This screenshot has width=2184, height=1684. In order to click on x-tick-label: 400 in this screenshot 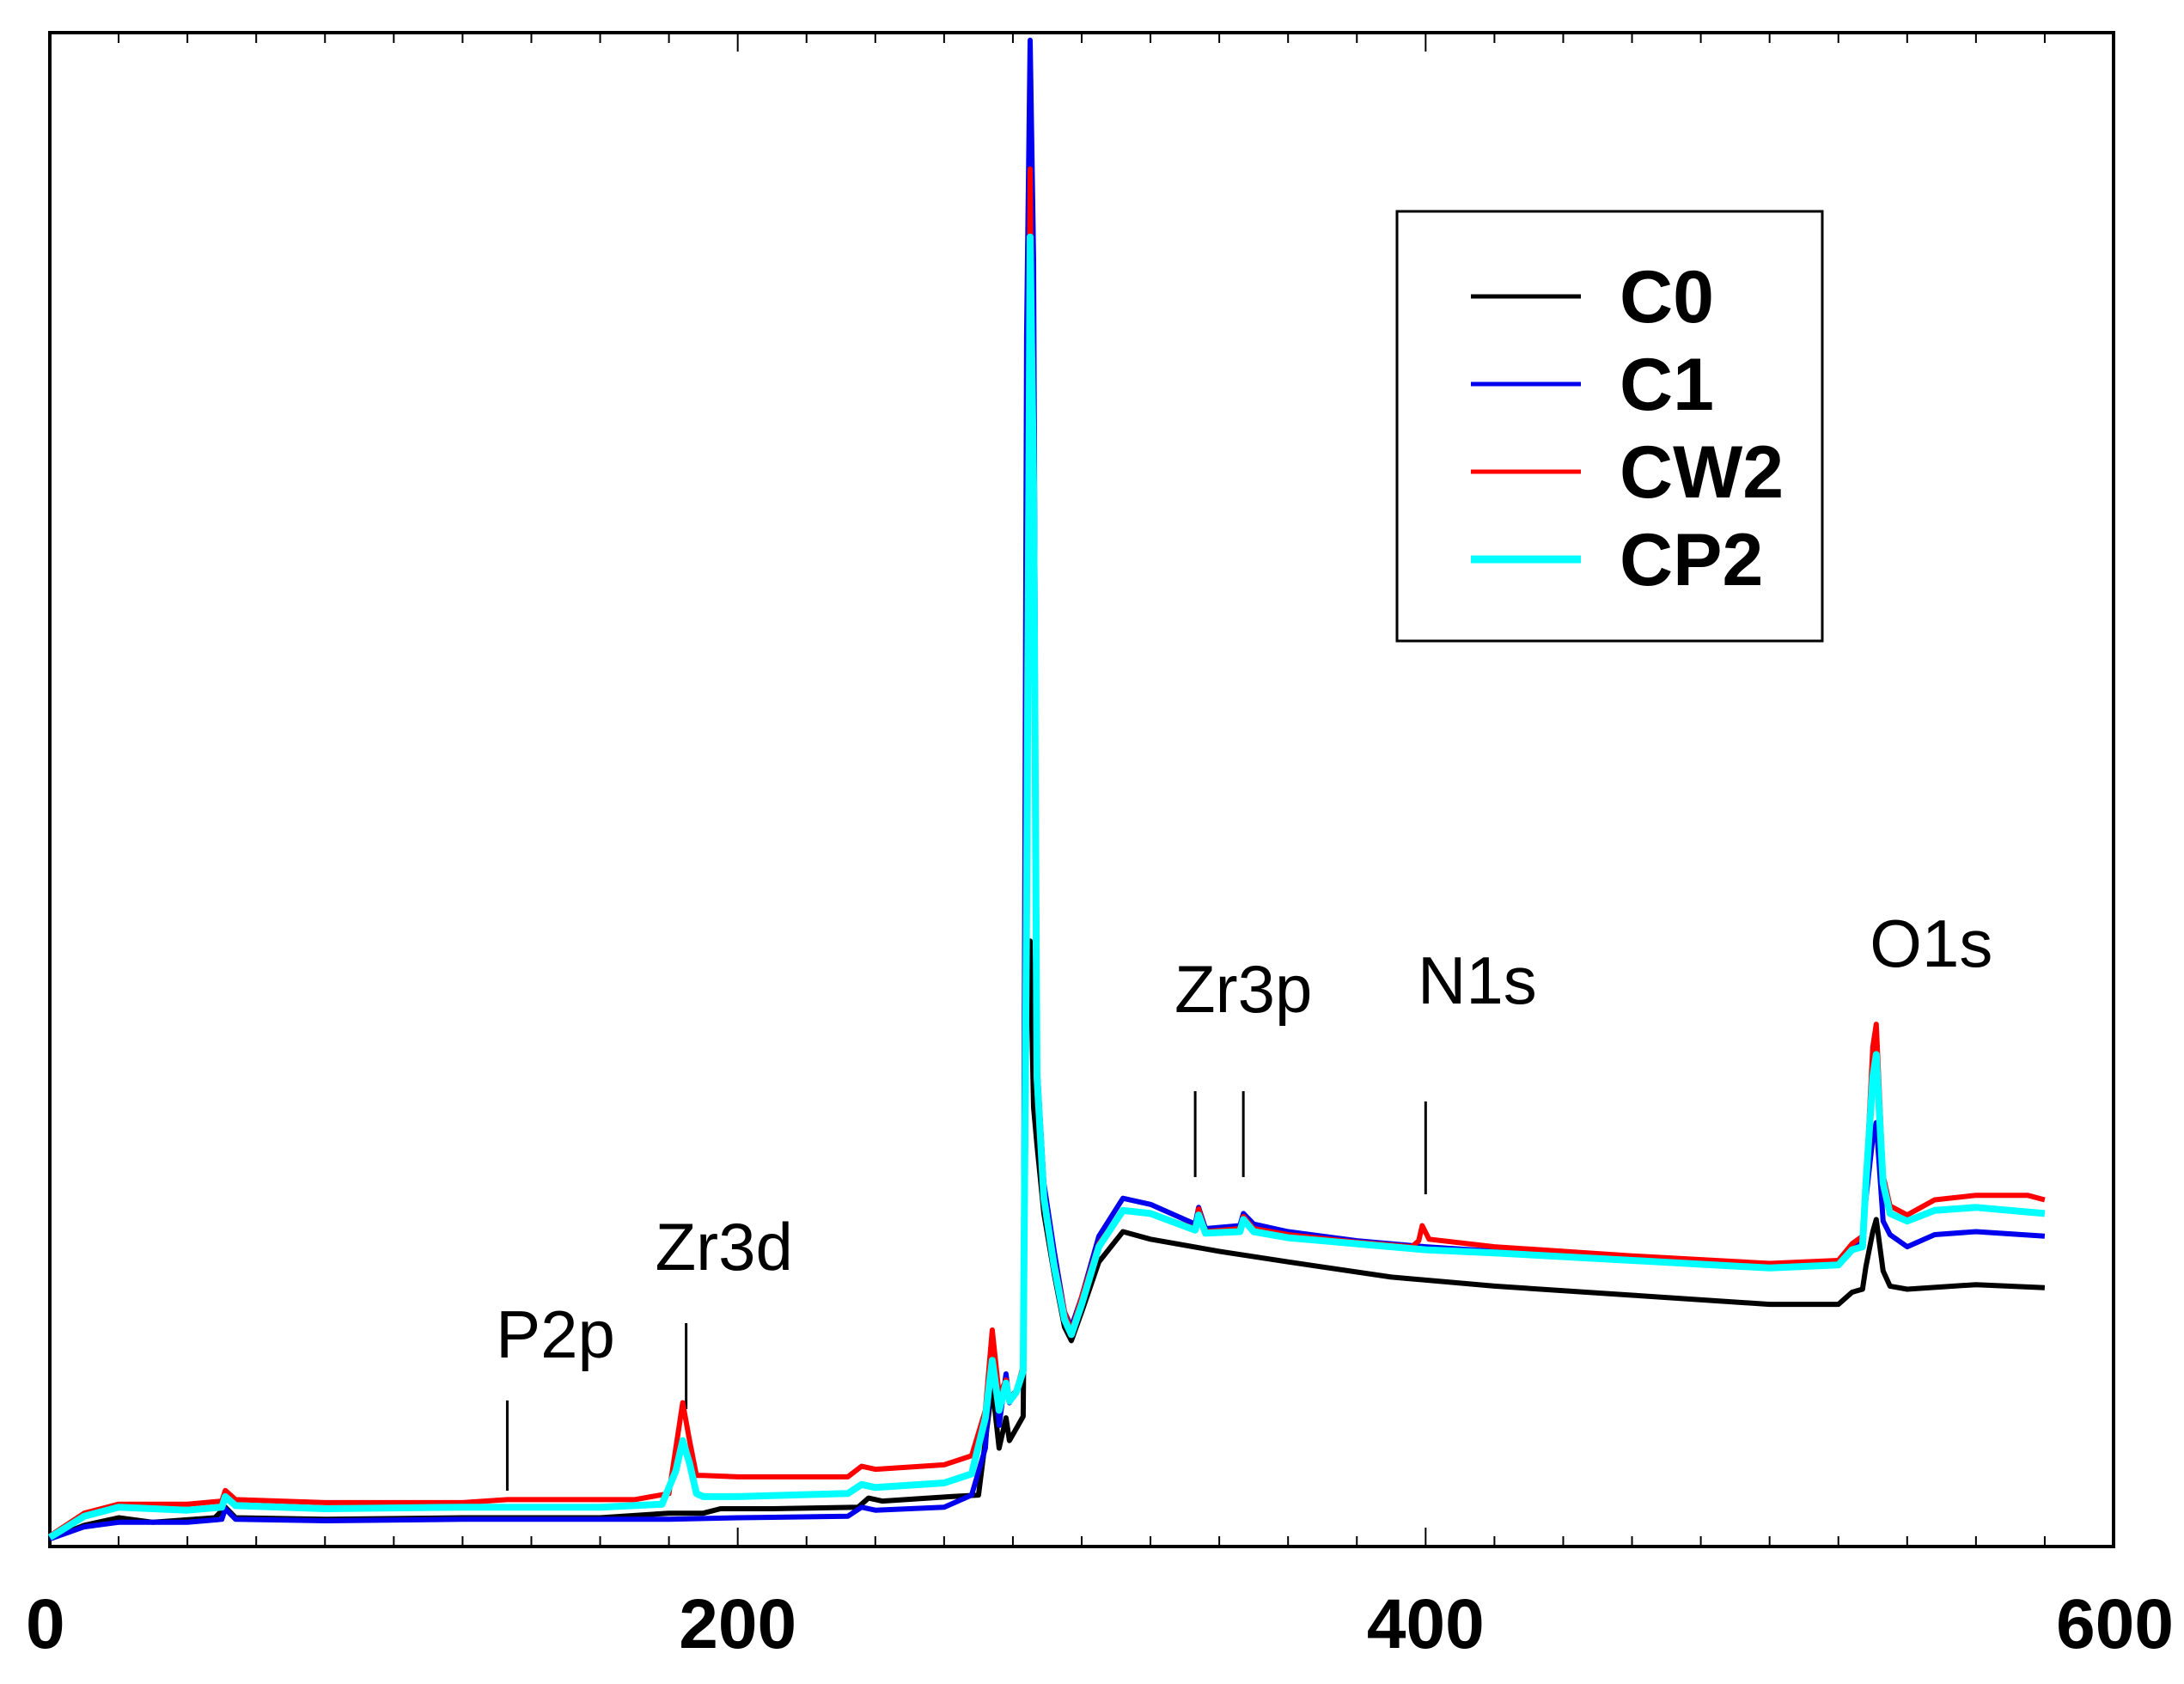, I will do `click(1426, 1624)`.